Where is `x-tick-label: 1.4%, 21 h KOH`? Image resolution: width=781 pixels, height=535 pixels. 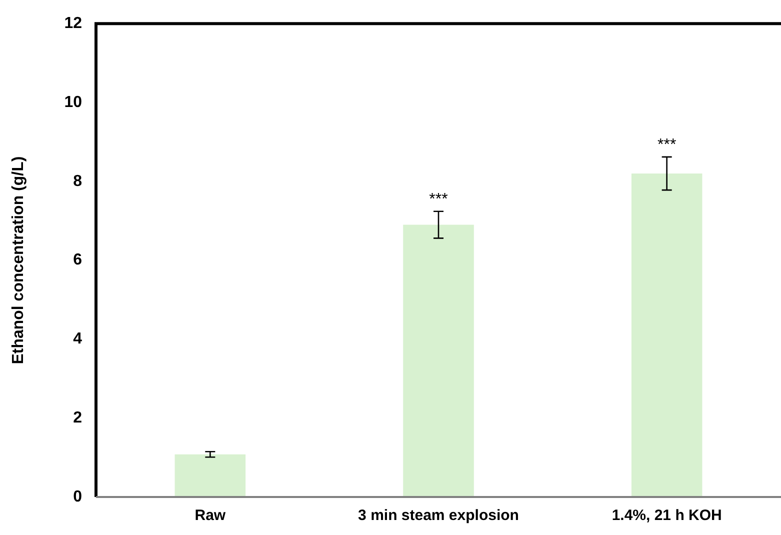 x-tick-label: 1.4%, 21 h KOH is located at coordinates (667, 515).